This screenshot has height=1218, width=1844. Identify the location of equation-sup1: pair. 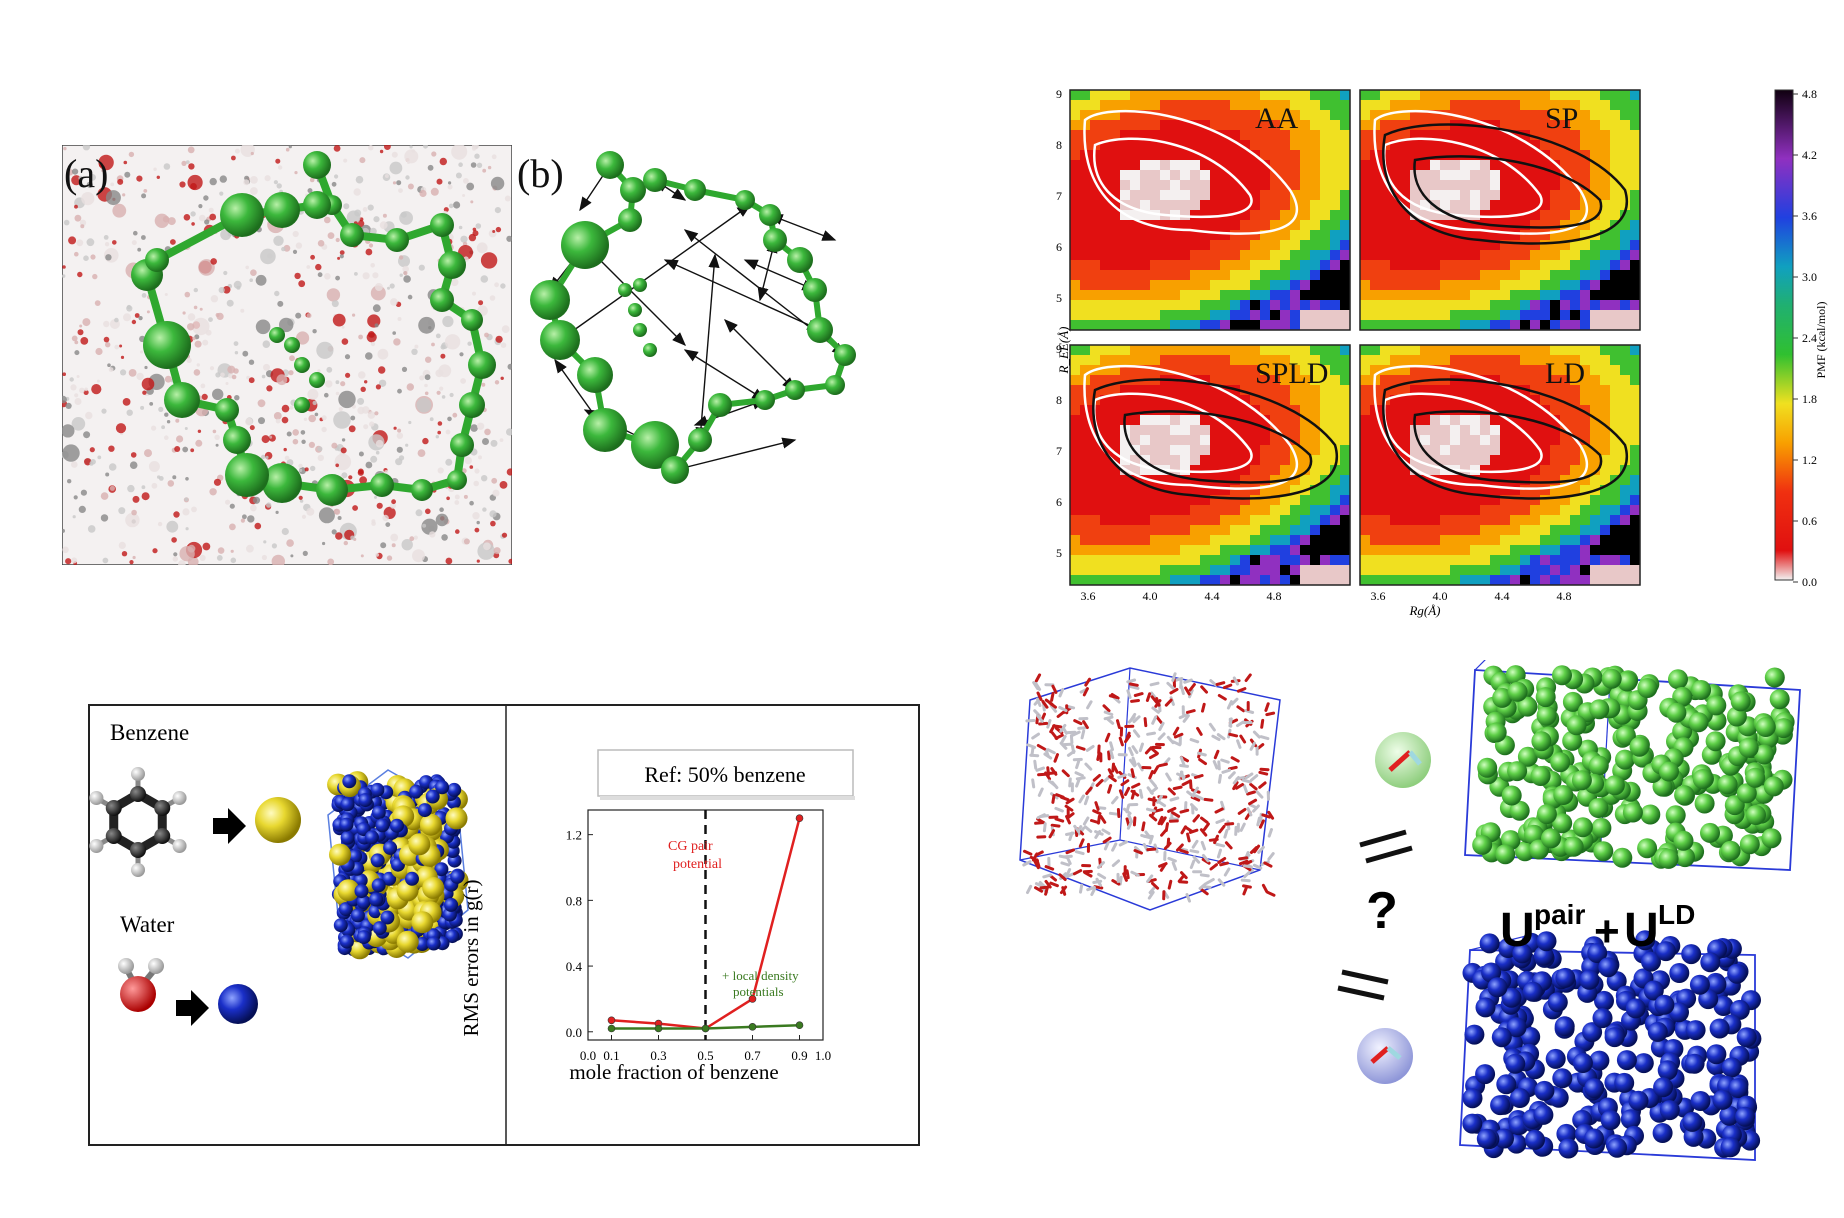
(1559, 914).